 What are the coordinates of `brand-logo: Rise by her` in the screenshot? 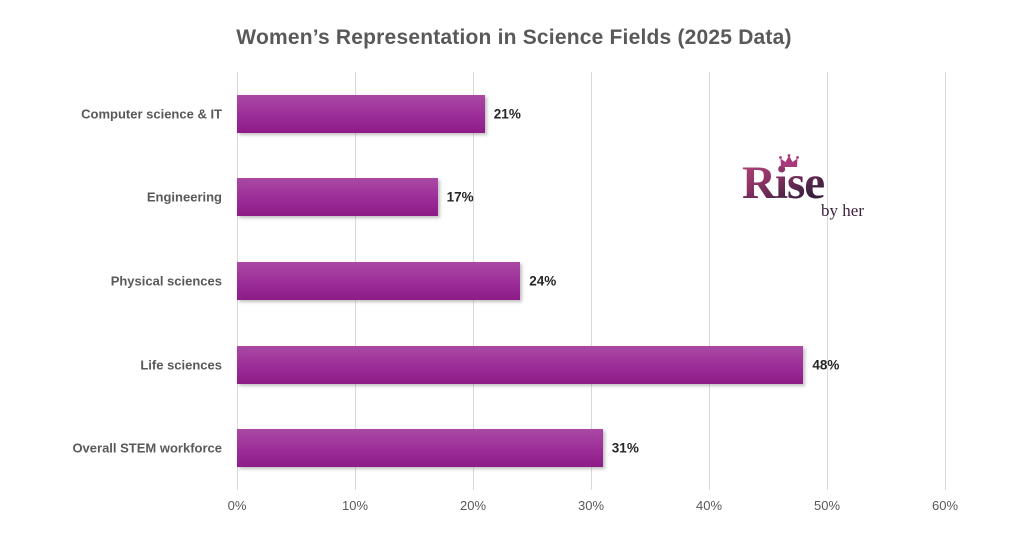 It's located at (812, 187).